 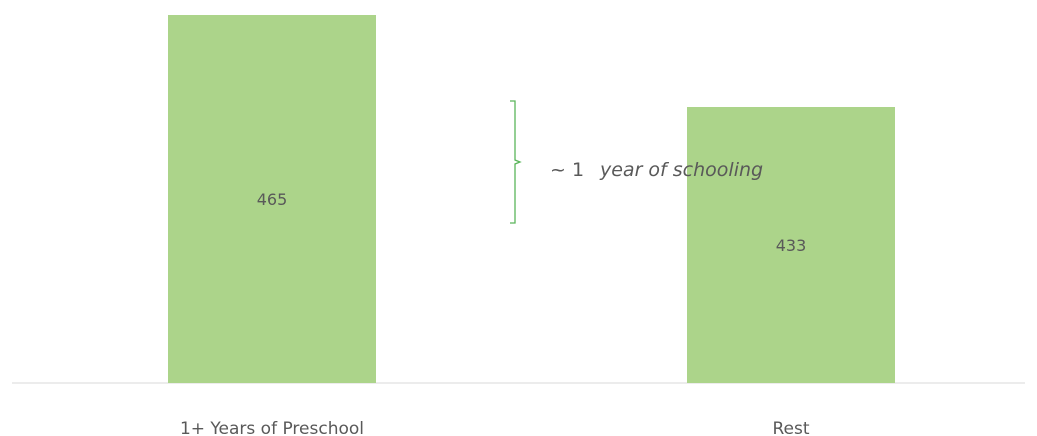 I want to click on annotation-group: ~ 1 year of schooling, so click(x=636, y=162).